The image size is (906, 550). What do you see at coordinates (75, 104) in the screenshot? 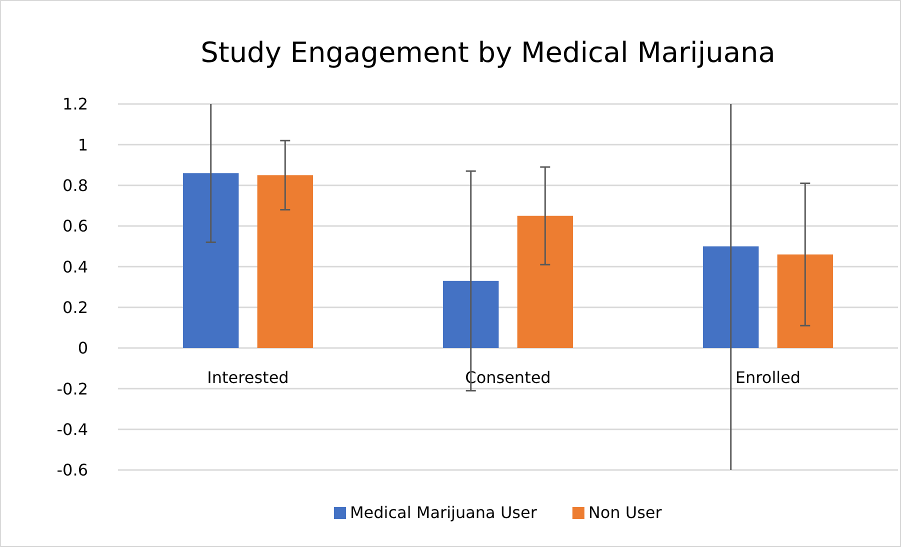
I see `y-tick-label: 1.2` at bounding box center [75, 104].